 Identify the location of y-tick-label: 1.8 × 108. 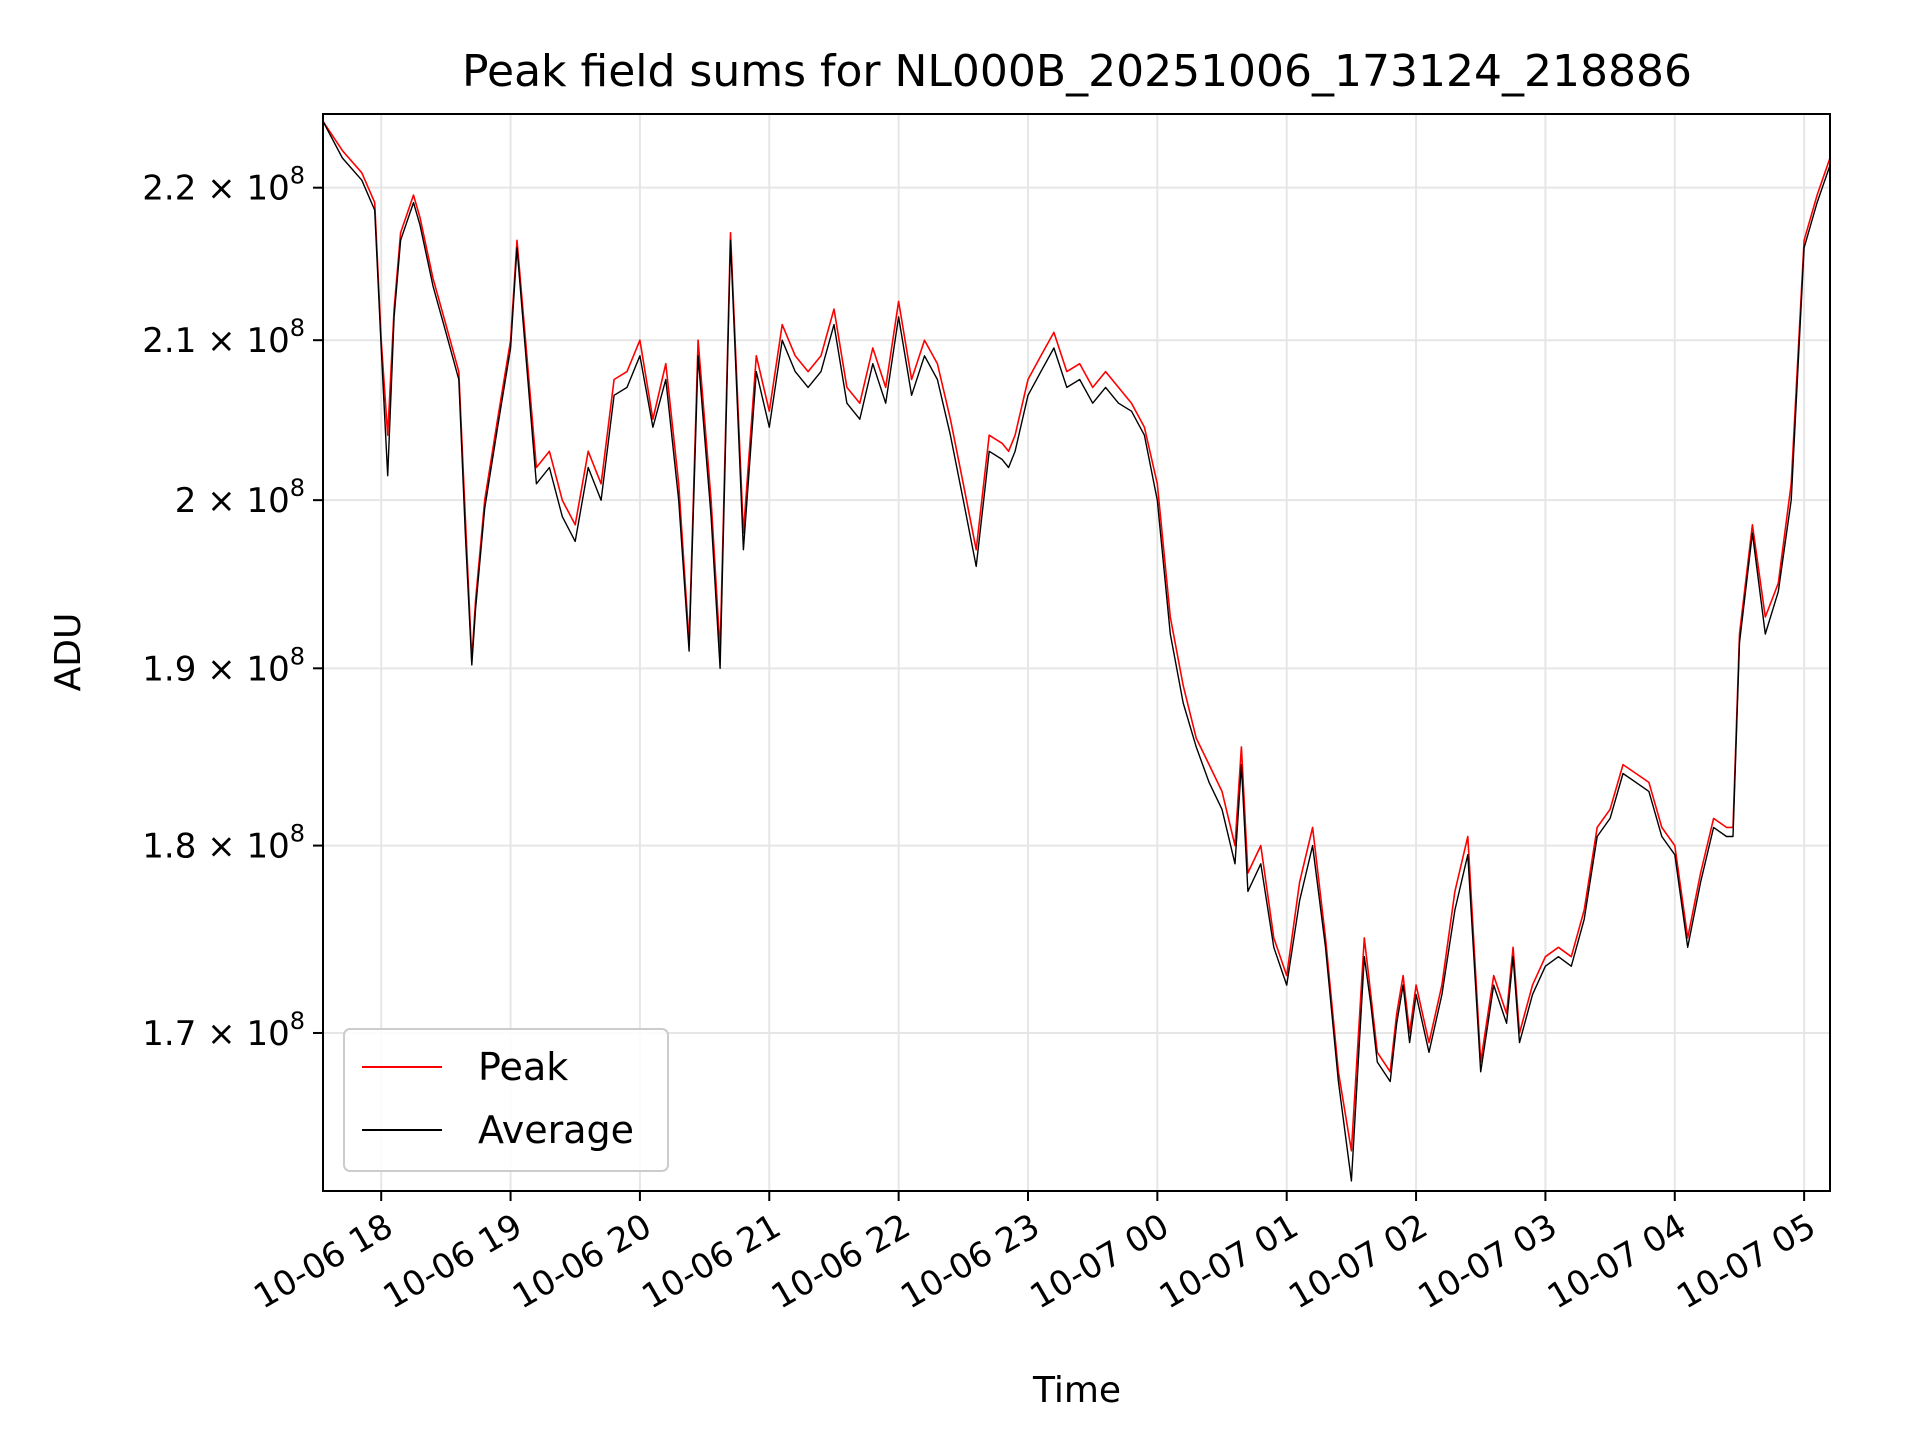
(223, 843).